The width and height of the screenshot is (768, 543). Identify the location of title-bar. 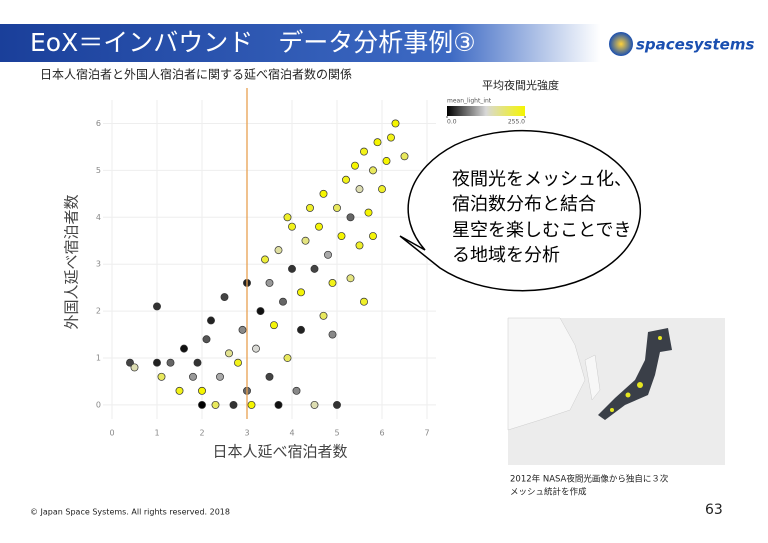
(300, 43).